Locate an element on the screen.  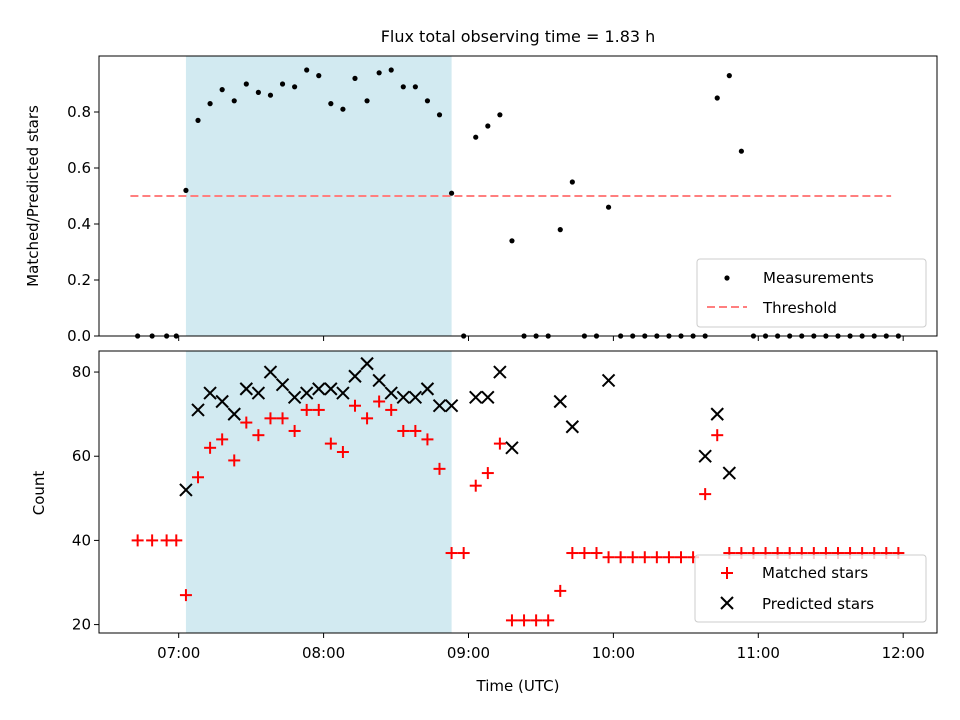
top-y-tick-label: 0.6 is located at coordinates (79, 168).